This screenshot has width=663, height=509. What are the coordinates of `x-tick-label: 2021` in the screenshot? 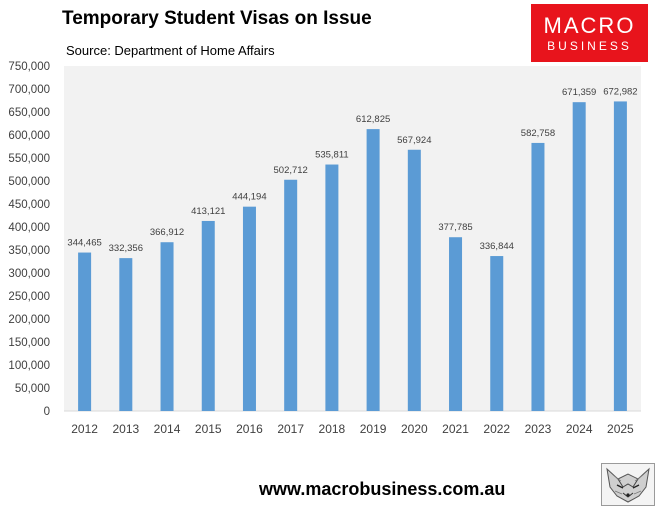 It's located at (455, 429).